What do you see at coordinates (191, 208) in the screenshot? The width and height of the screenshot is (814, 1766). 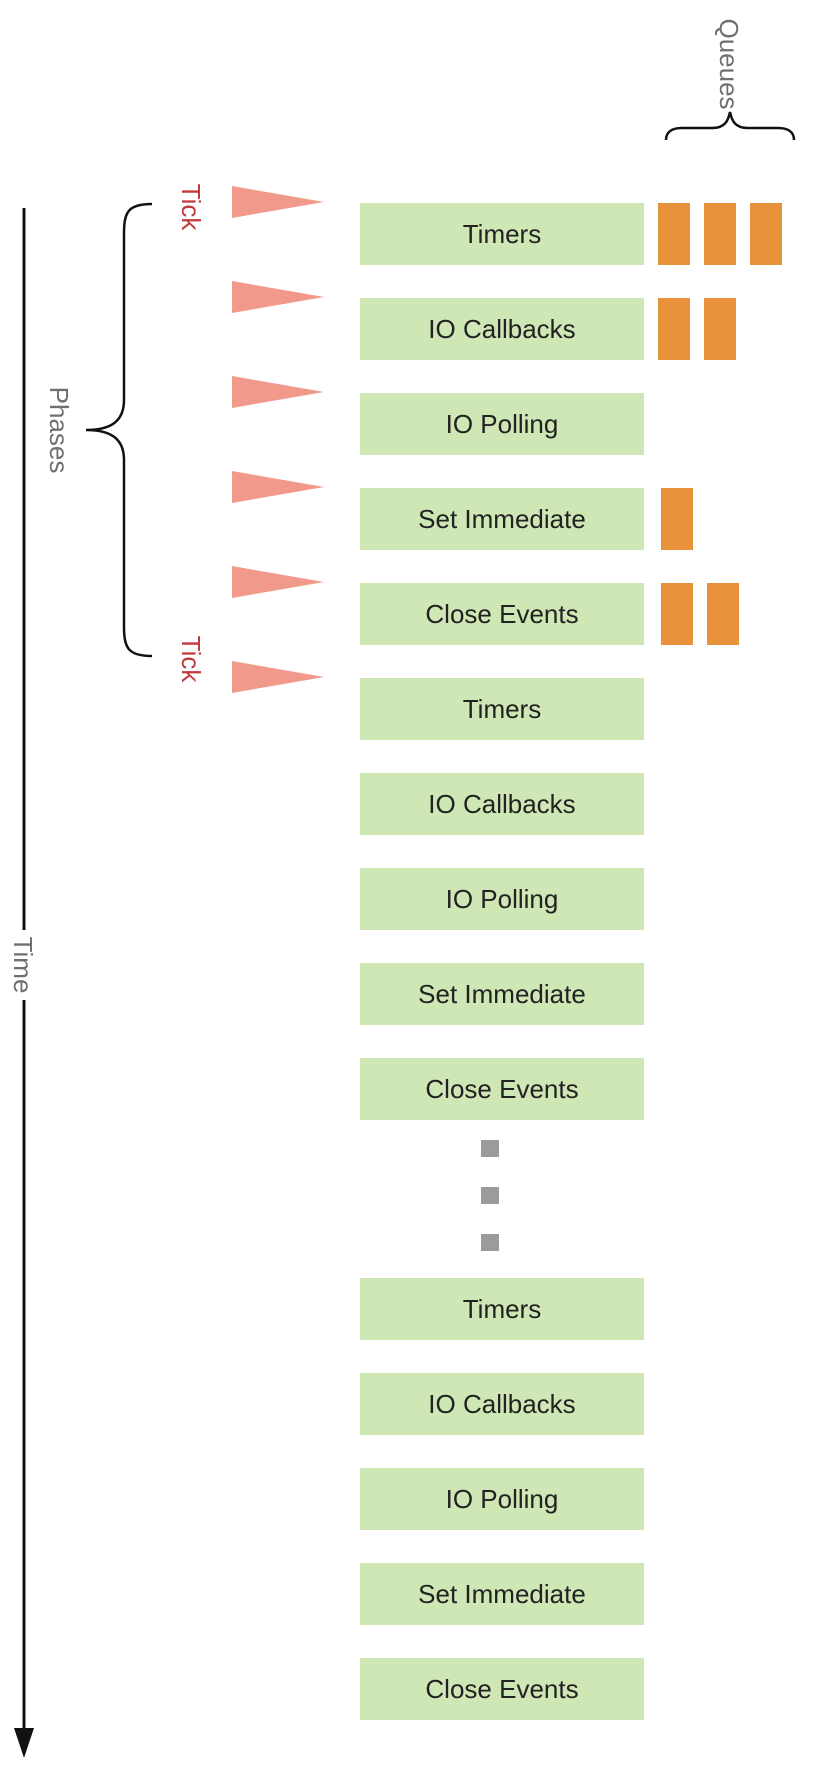 I see `tick-label-start: Tick` at bounding box center [191, 208].